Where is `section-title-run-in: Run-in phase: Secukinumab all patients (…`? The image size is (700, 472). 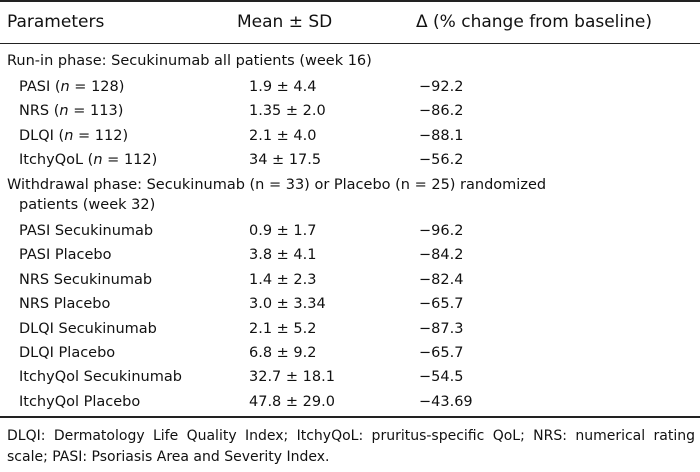
section-title-run-in: Run-in phase: Secukinumab all patients (… is located at coordinates (189, 61).